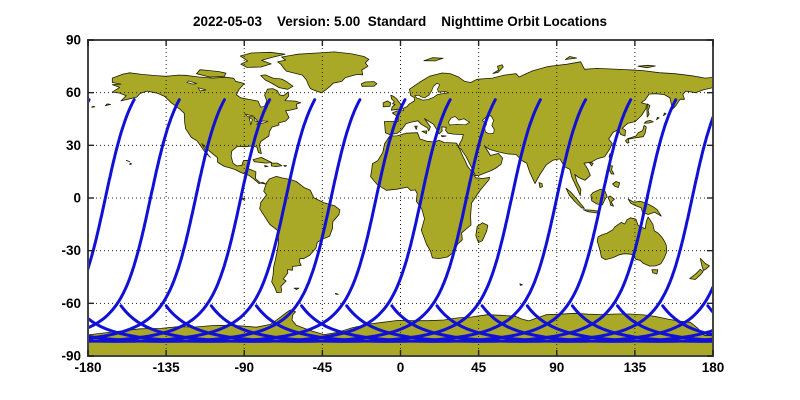  I want to click on y-tick-label: -60, so click(71, 303).